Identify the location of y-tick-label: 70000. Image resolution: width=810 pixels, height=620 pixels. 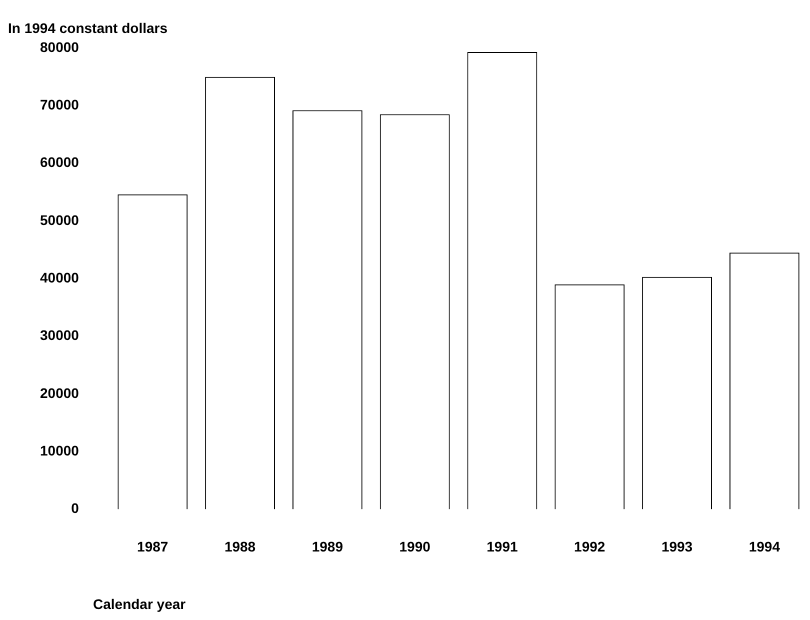
(60, 104).